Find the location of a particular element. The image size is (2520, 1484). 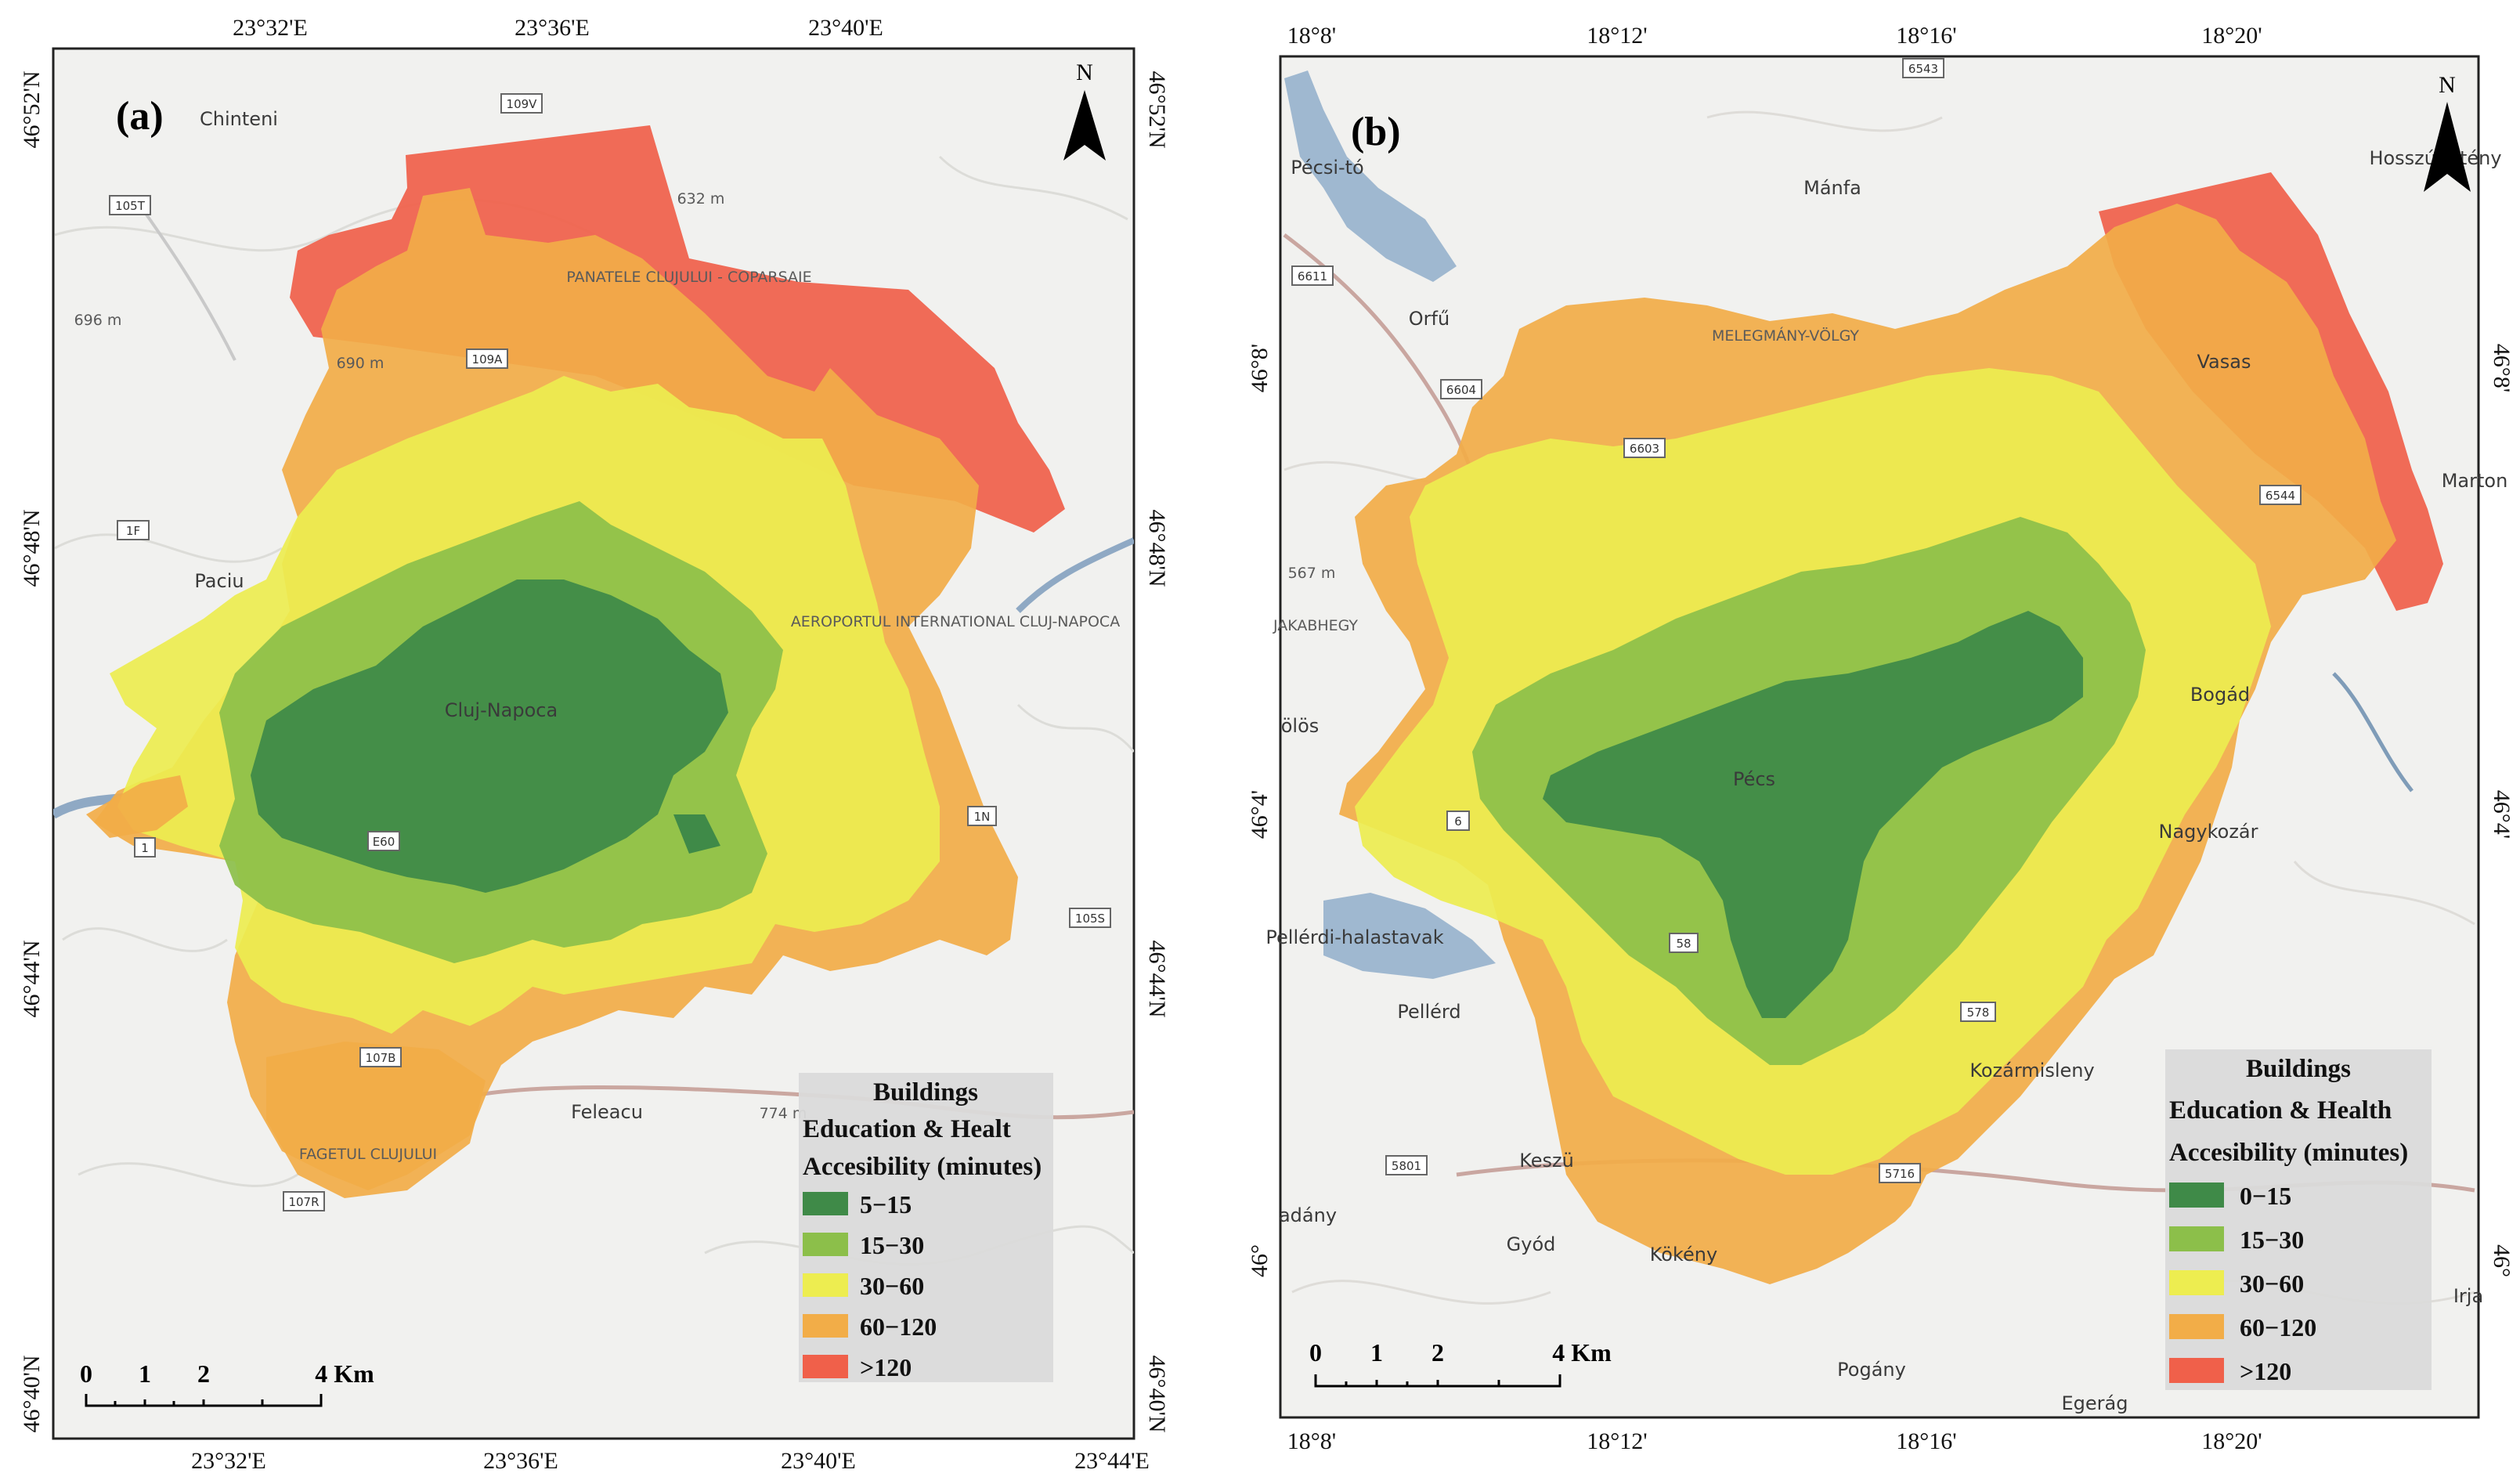

tick-right-2: 46°4' is located at coordinates (2502, 815).